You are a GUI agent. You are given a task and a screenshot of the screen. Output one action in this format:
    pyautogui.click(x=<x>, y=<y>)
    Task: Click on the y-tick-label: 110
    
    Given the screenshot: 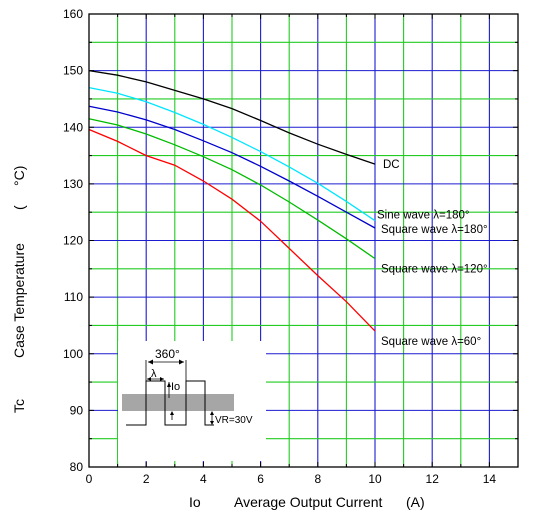 What is the action you would take?
    pyautogui.click(x=73, y=297)
    